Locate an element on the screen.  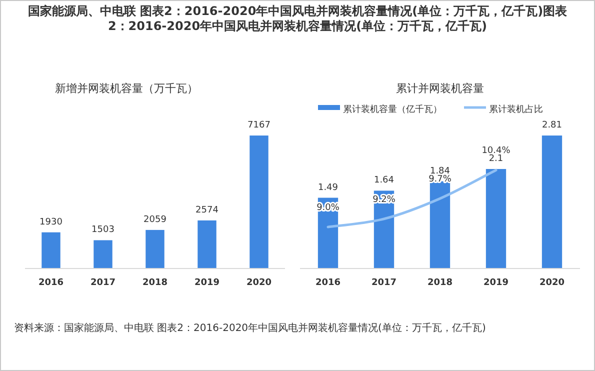
data-label: 1503 is located at coordinates (103, 230).